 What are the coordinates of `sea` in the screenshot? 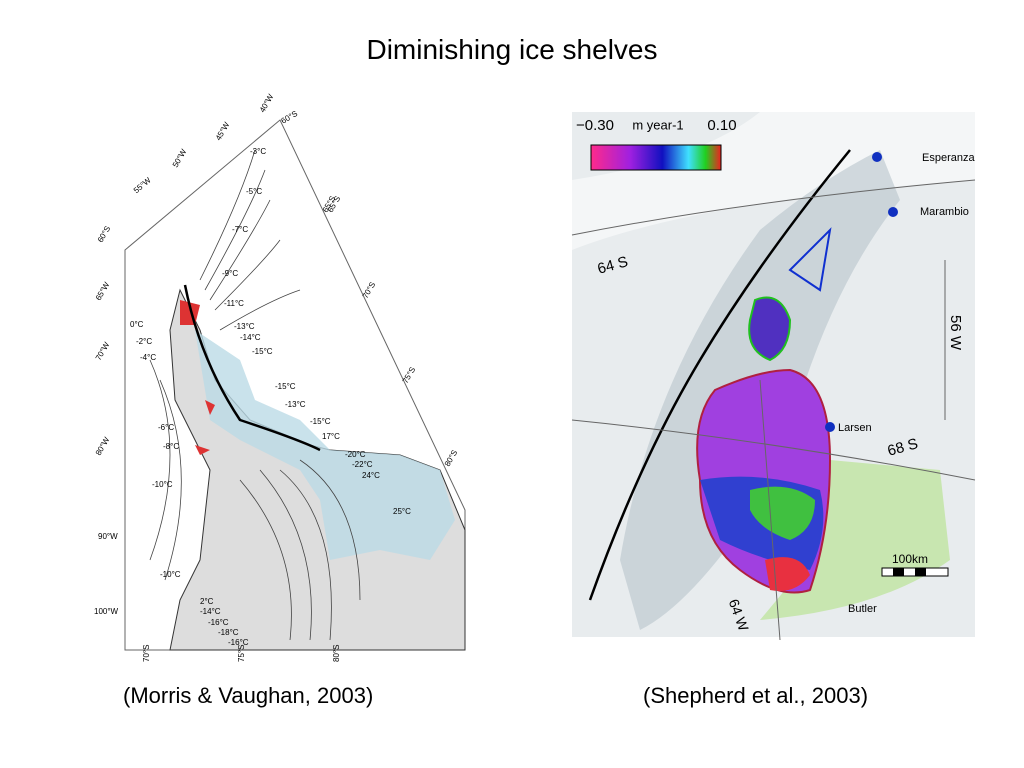 It's located at (773, 181).